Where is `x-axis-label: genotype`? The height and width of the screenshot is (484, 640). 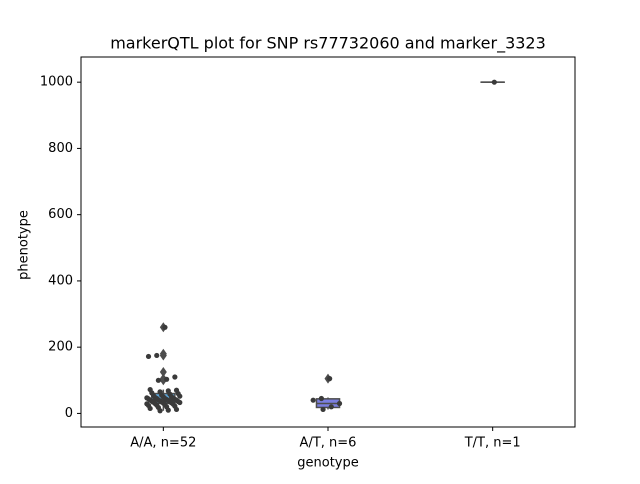
x-axis-label: genotype is located at coordinates (327, 463).